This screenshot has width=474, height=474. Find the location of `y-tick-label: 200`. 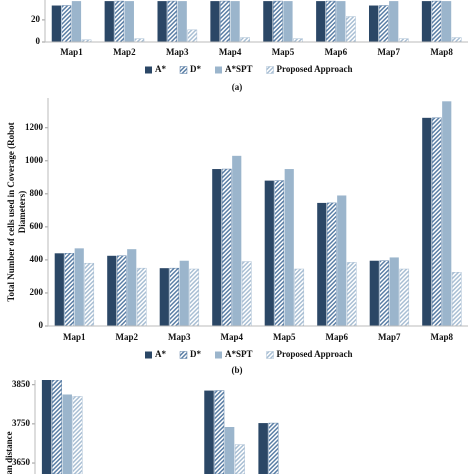

y-tick-label: 200 is located at coordinates (37, 292).